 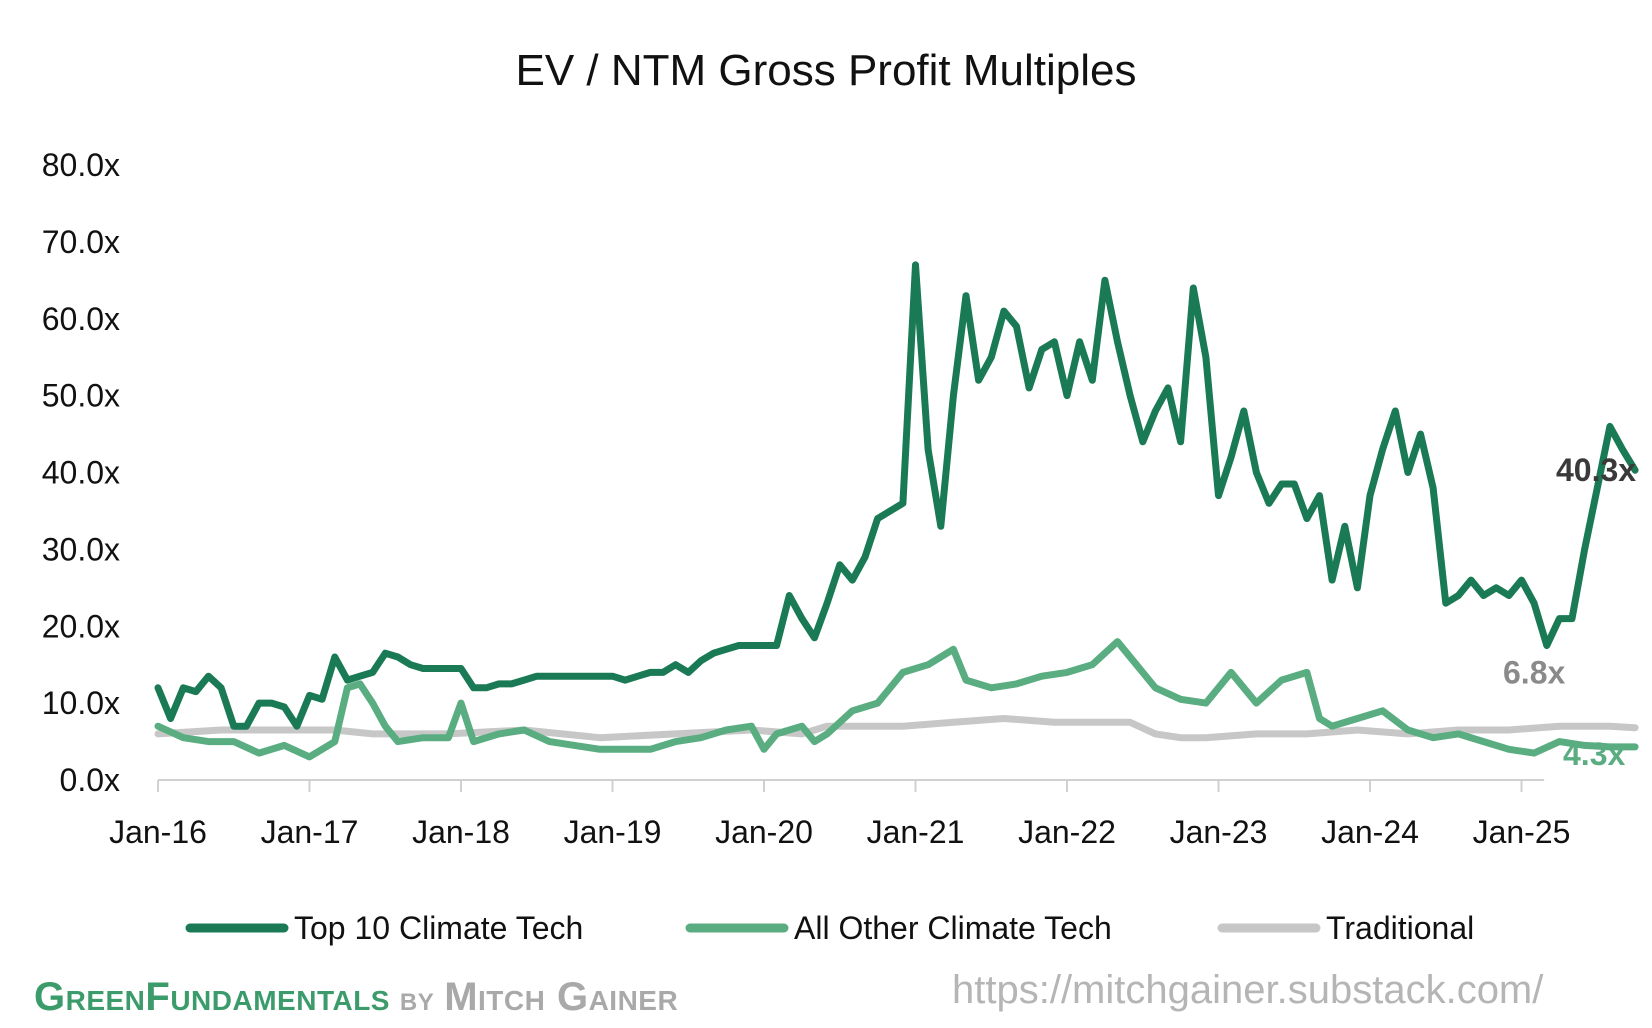 What do you see at coordinates (1370, 832) in the screenshot?
I see `x-tick-label: Jan-24` at bounding box center [1370, 832].